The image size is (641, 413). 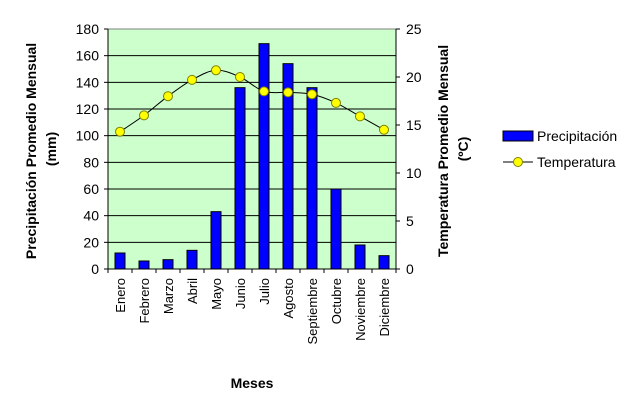 What do you see at coordinates (91, 162) in the screenshot?
I see `y-tick-label: 80` at bounding box center [91, 162].